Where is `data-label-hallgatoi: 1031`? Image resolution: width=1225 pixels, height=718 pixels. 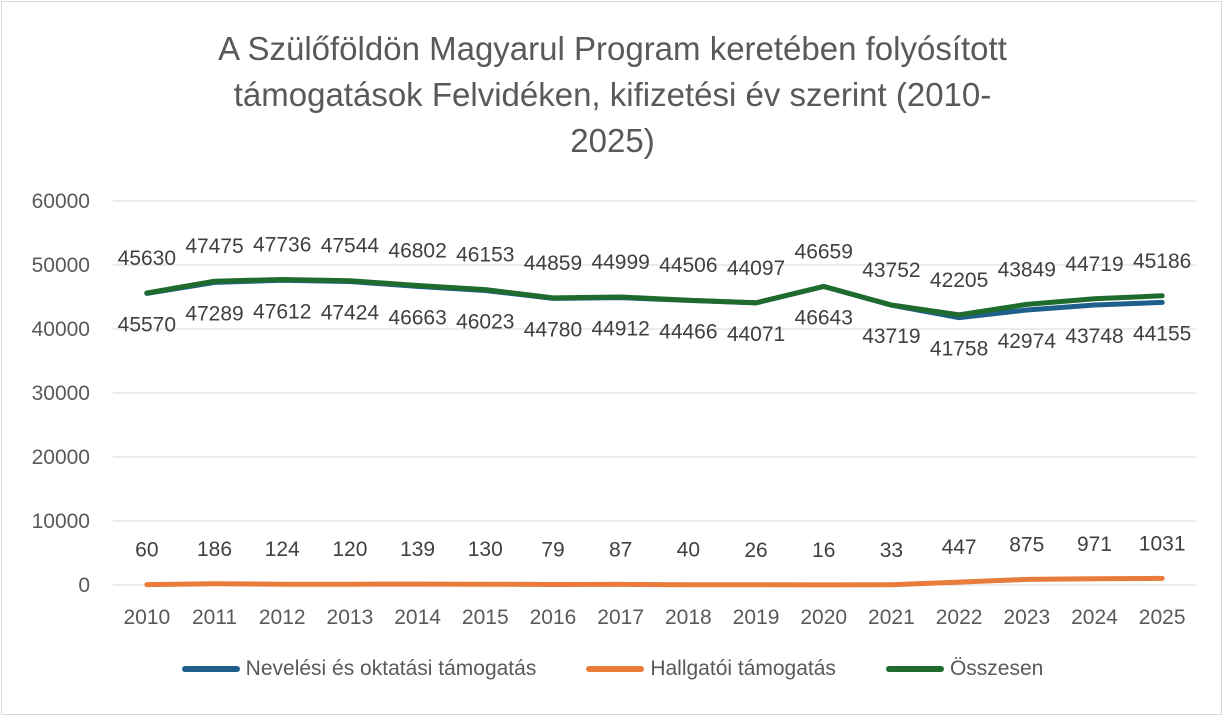 data-label-hallgatoi: 1031 is located at coordinates (1162, 543).